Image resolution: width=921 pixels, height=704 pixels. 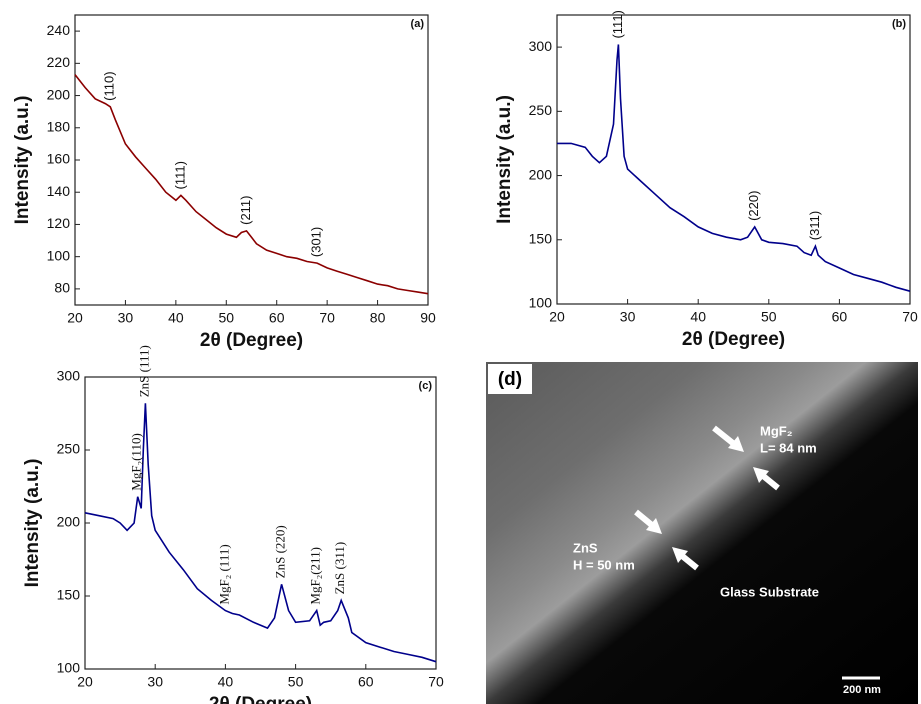 I want to click on peak-label: (110), so click(x=109, y=85).